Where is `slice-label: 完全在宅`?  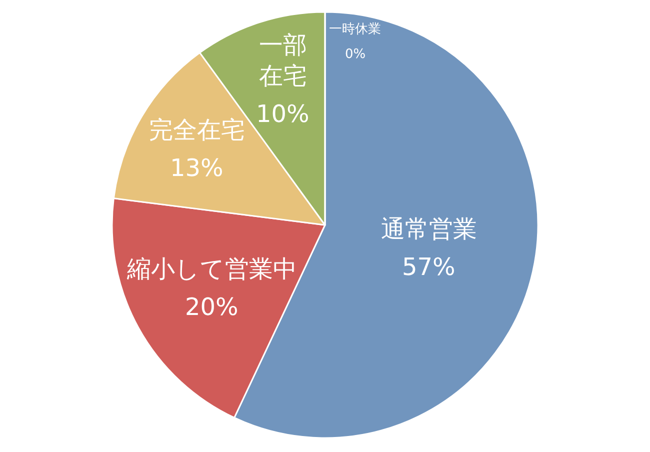 slice-label: 完全在宅 is located at coordinates (197, 130).